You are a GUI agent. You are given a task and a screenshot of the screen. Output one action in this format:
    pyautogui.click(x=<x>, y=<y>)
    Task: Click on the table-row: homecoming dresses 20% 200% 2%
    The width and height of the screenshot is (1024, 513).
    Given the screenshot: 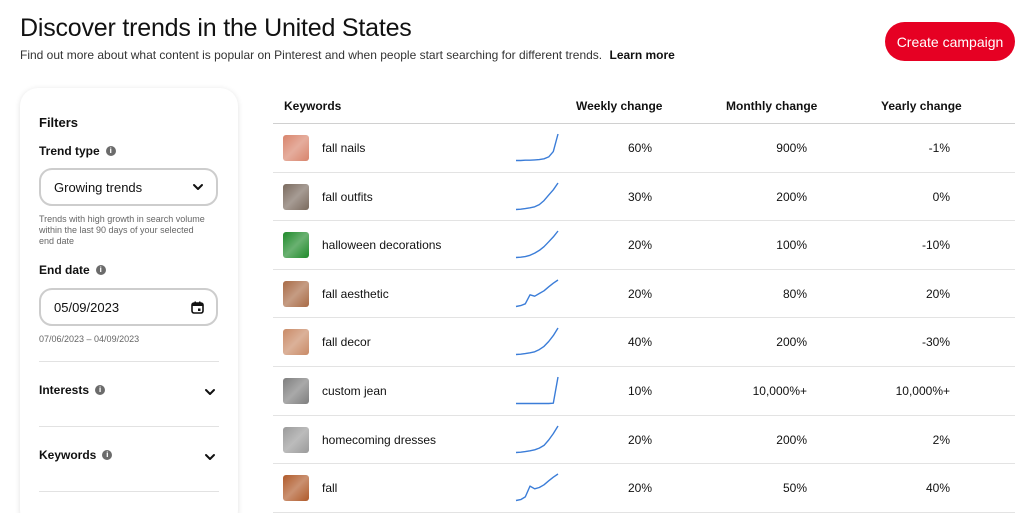 What is the action you would take?
    pyautogui.click(x=644, y=440)
    